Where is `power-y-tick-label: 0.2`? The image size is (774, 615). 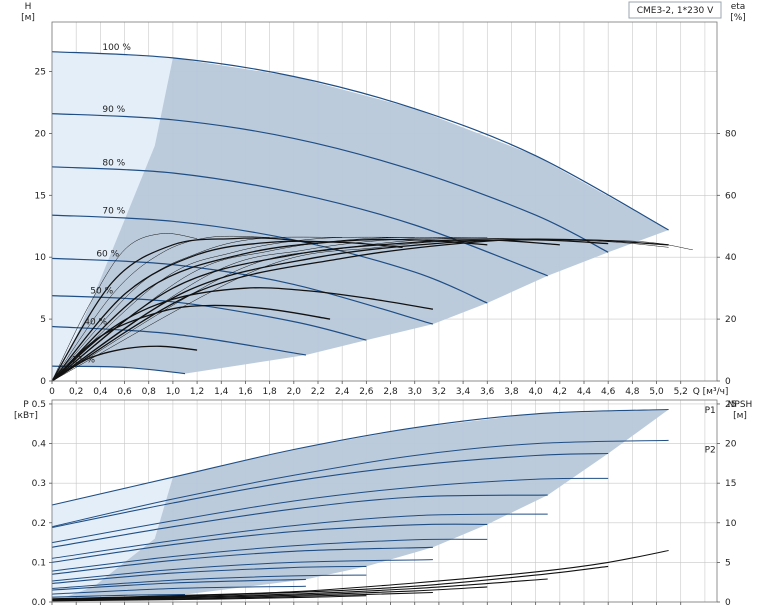
power-y-tick-label: 0.2 is located at coordinates (39, 524).